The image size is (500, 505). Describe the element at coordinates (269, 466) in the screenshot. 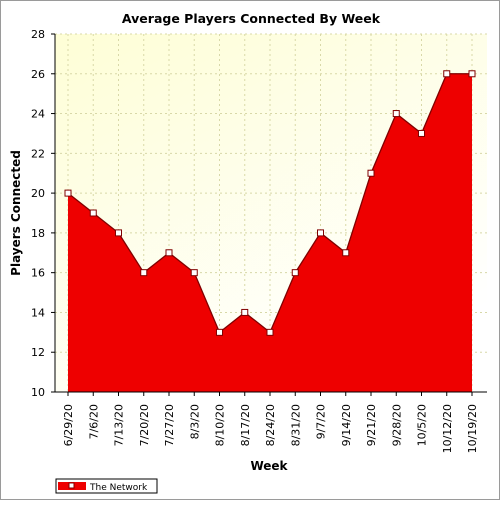

I see `x-axis-label: Week` at that location.